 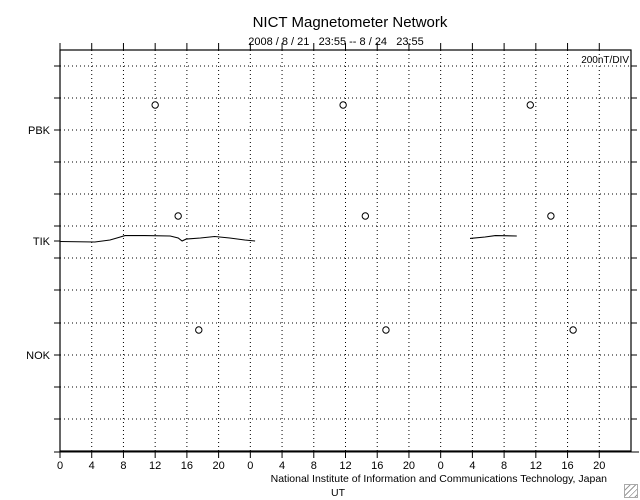 What do you see at coordinates (38, 356) in the screenshot?
I see `station-label-nok: NOK` at bounding box center [38, 356].